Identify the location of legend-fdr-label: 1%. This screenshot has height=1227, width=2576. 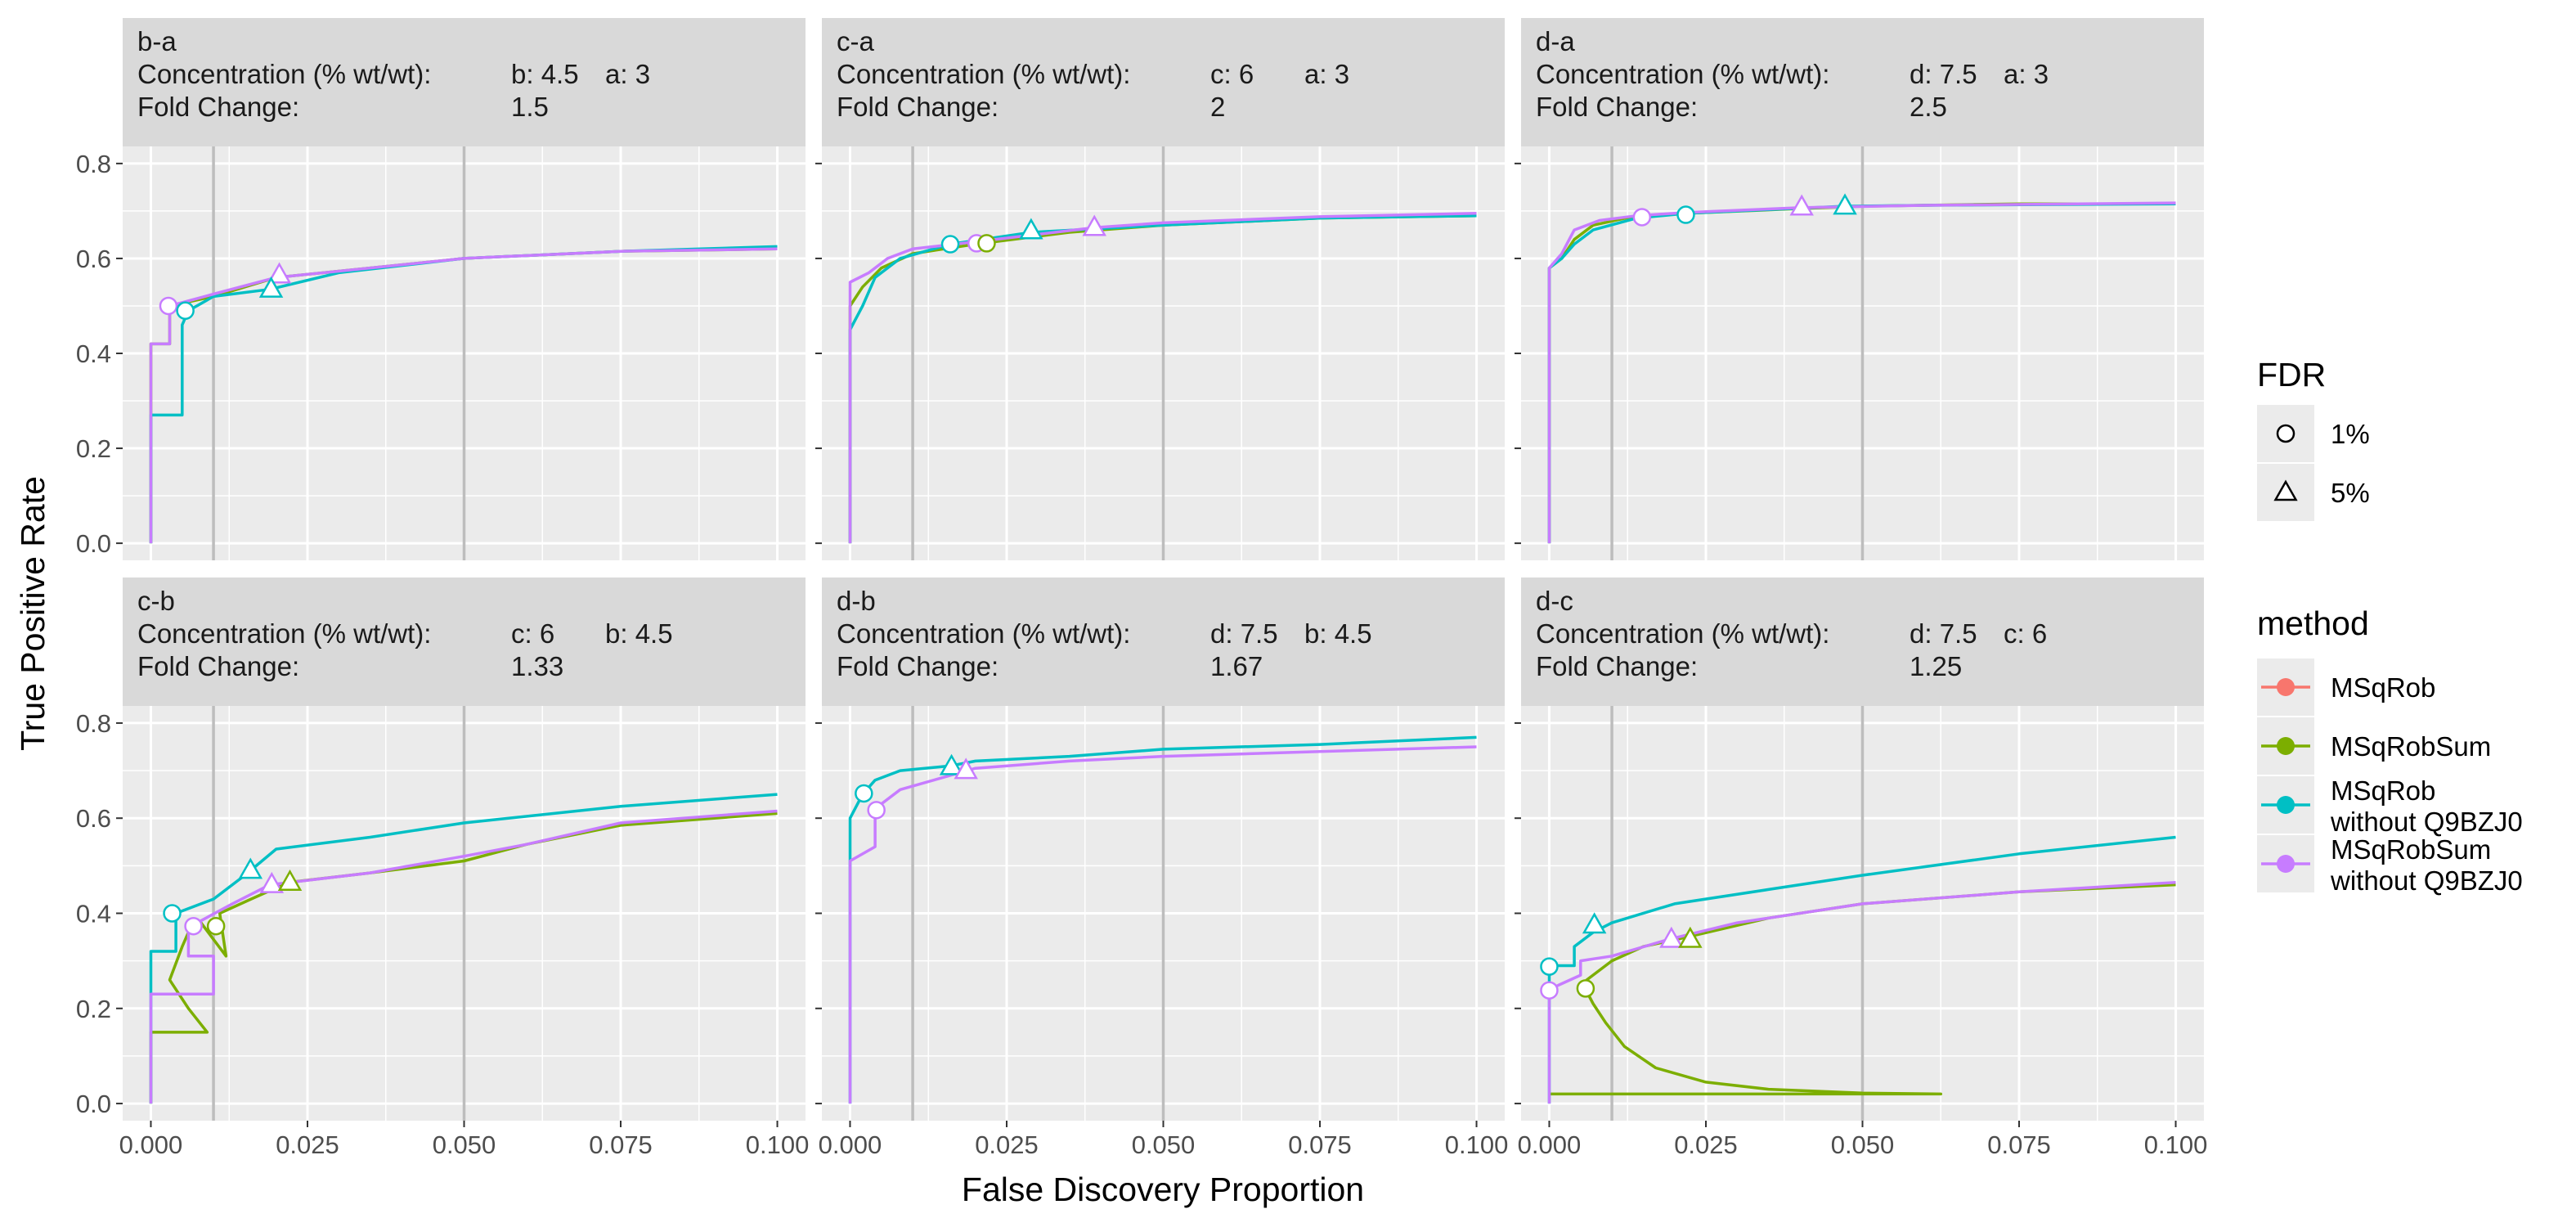
(2351, 434).